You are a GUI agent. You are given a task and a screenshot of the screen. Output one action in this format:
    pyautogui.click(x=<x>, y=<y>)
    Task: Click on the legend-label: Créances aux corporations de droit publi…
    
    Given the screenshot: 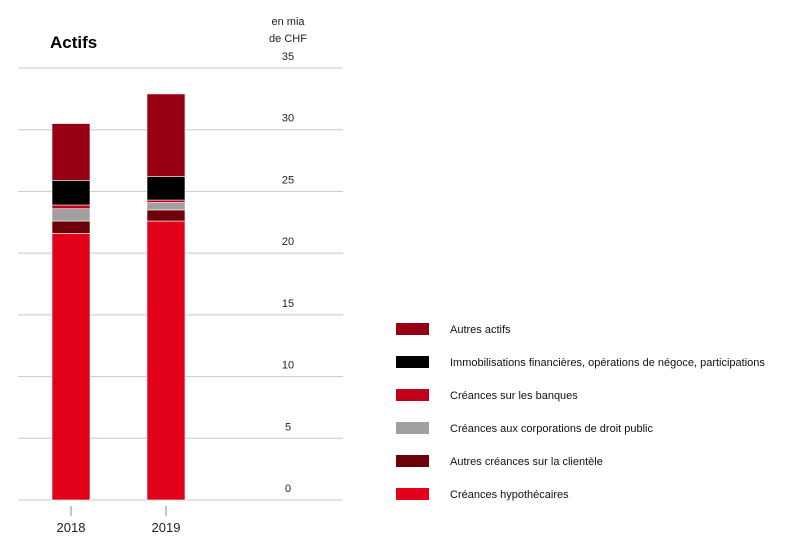 What is the action you would take?
    pyautogui.click(x=552, y=429)
    